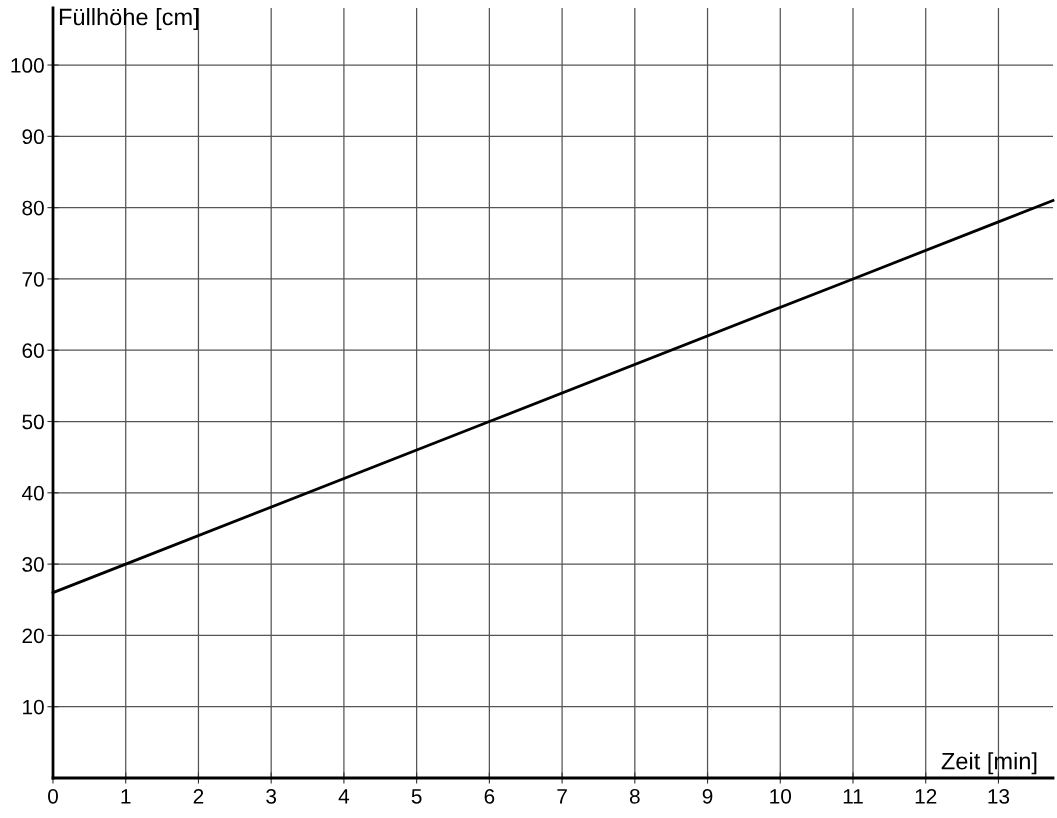 The image size is (1057, 818). Describe the element at coordinates (126, 796) in the screenshot. I see `x-tick-label: 1` at that location.